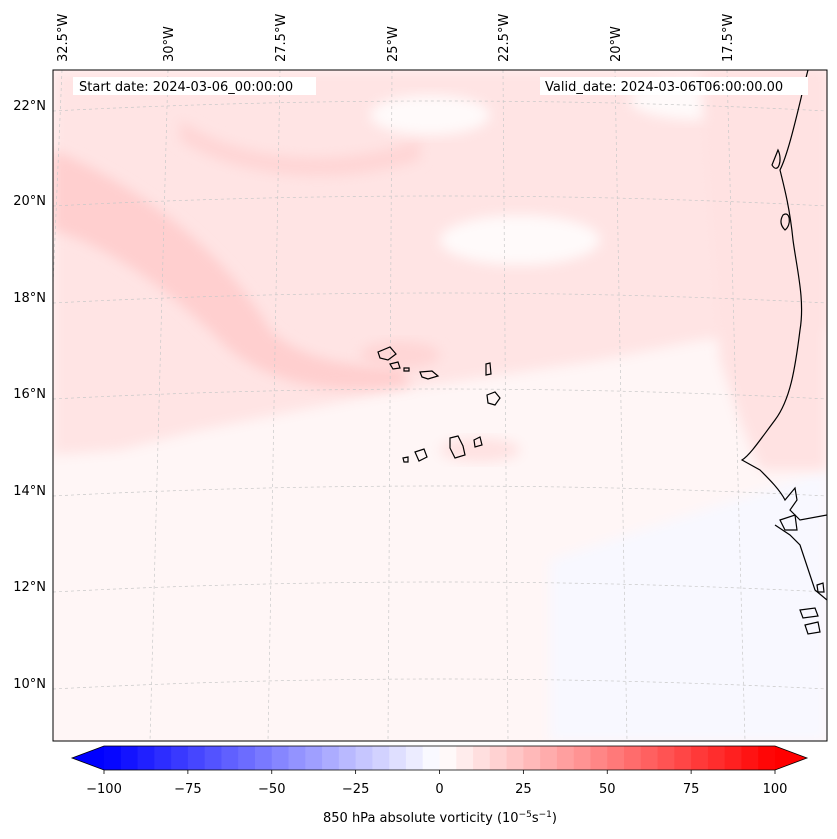 The width and height of the screenshot is (837, 839). I want to click on colorbar-tick-label: −25, so click(355, 789).